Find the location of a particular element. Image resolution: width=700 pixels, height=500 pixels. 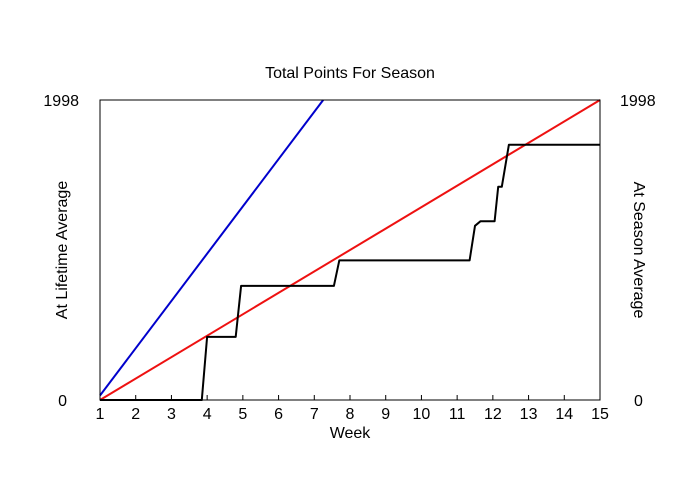

x-tick-label: 5 is located at coordinates (242, 414).